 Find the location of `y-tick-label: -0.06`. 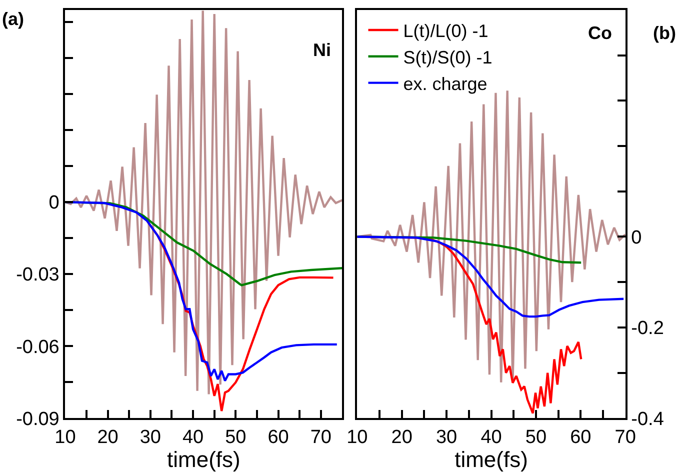

y-tick-label: -0.06 is located at coordinates (38, 347).